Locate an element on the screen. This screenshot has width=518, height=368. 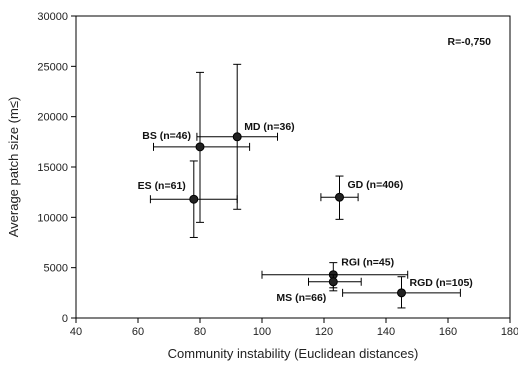
x-tick-label: 140 is located at coordinates (386, 332).